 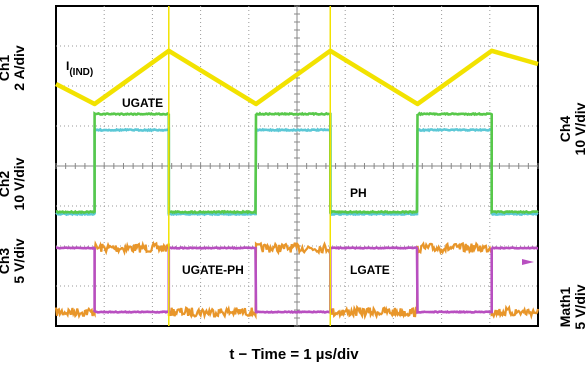 What do you see at coordinates (19, 261) in the screenshot?
I see `ch3-scale: 5 V/div` at bounding box center [19, 261].